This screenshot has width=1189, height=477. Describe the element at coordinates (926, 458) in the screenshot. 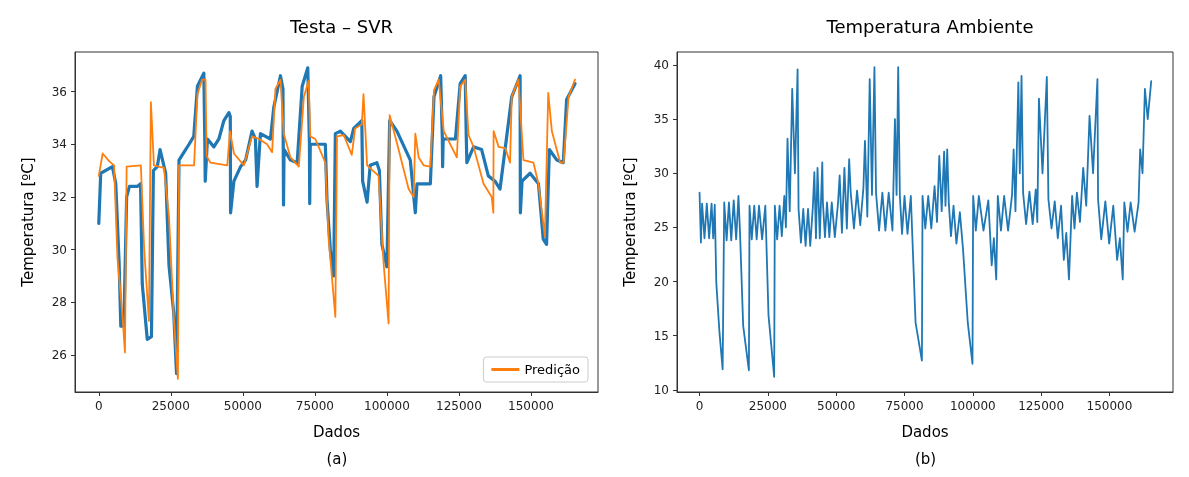

I see `text: (b)` at that location.